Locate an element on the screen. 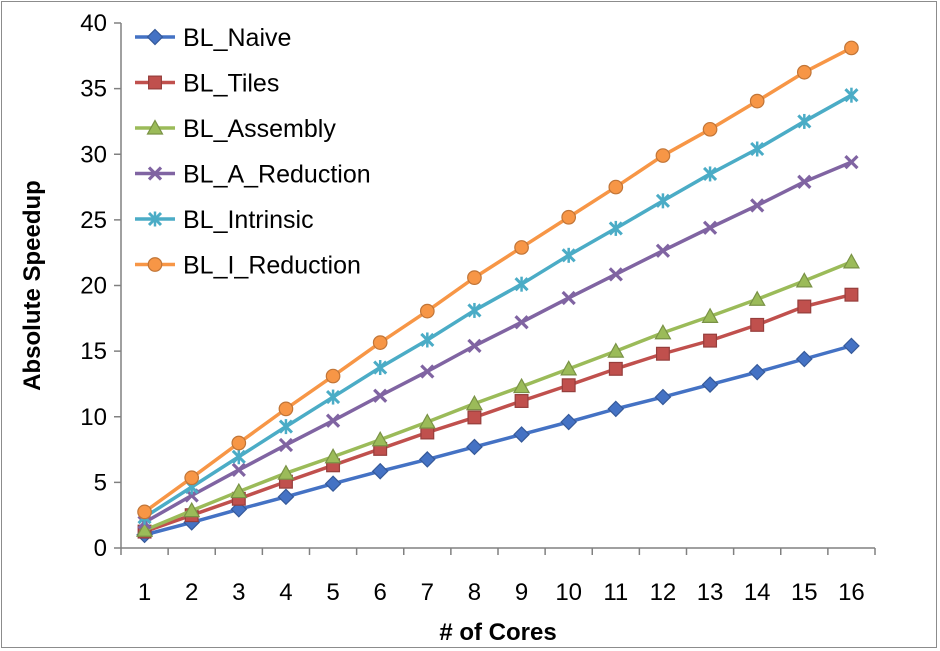 This screenshot has height=651, width=940. legend-item: BL_Intrinsic is located at coordinates (224, 220).